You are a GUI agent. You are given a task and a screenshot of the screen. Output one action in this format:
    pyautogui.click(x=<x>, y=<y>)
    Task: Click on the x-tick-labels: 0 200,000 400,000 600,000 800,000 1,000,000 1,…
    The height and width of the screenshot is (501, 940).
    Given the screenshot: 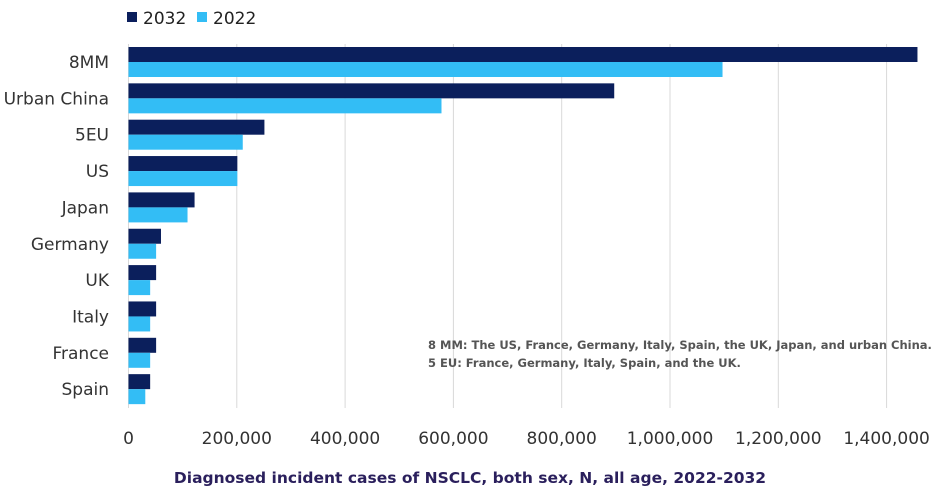 What is the action you would take?
    pyautogui.click(x=526, y=439)
    